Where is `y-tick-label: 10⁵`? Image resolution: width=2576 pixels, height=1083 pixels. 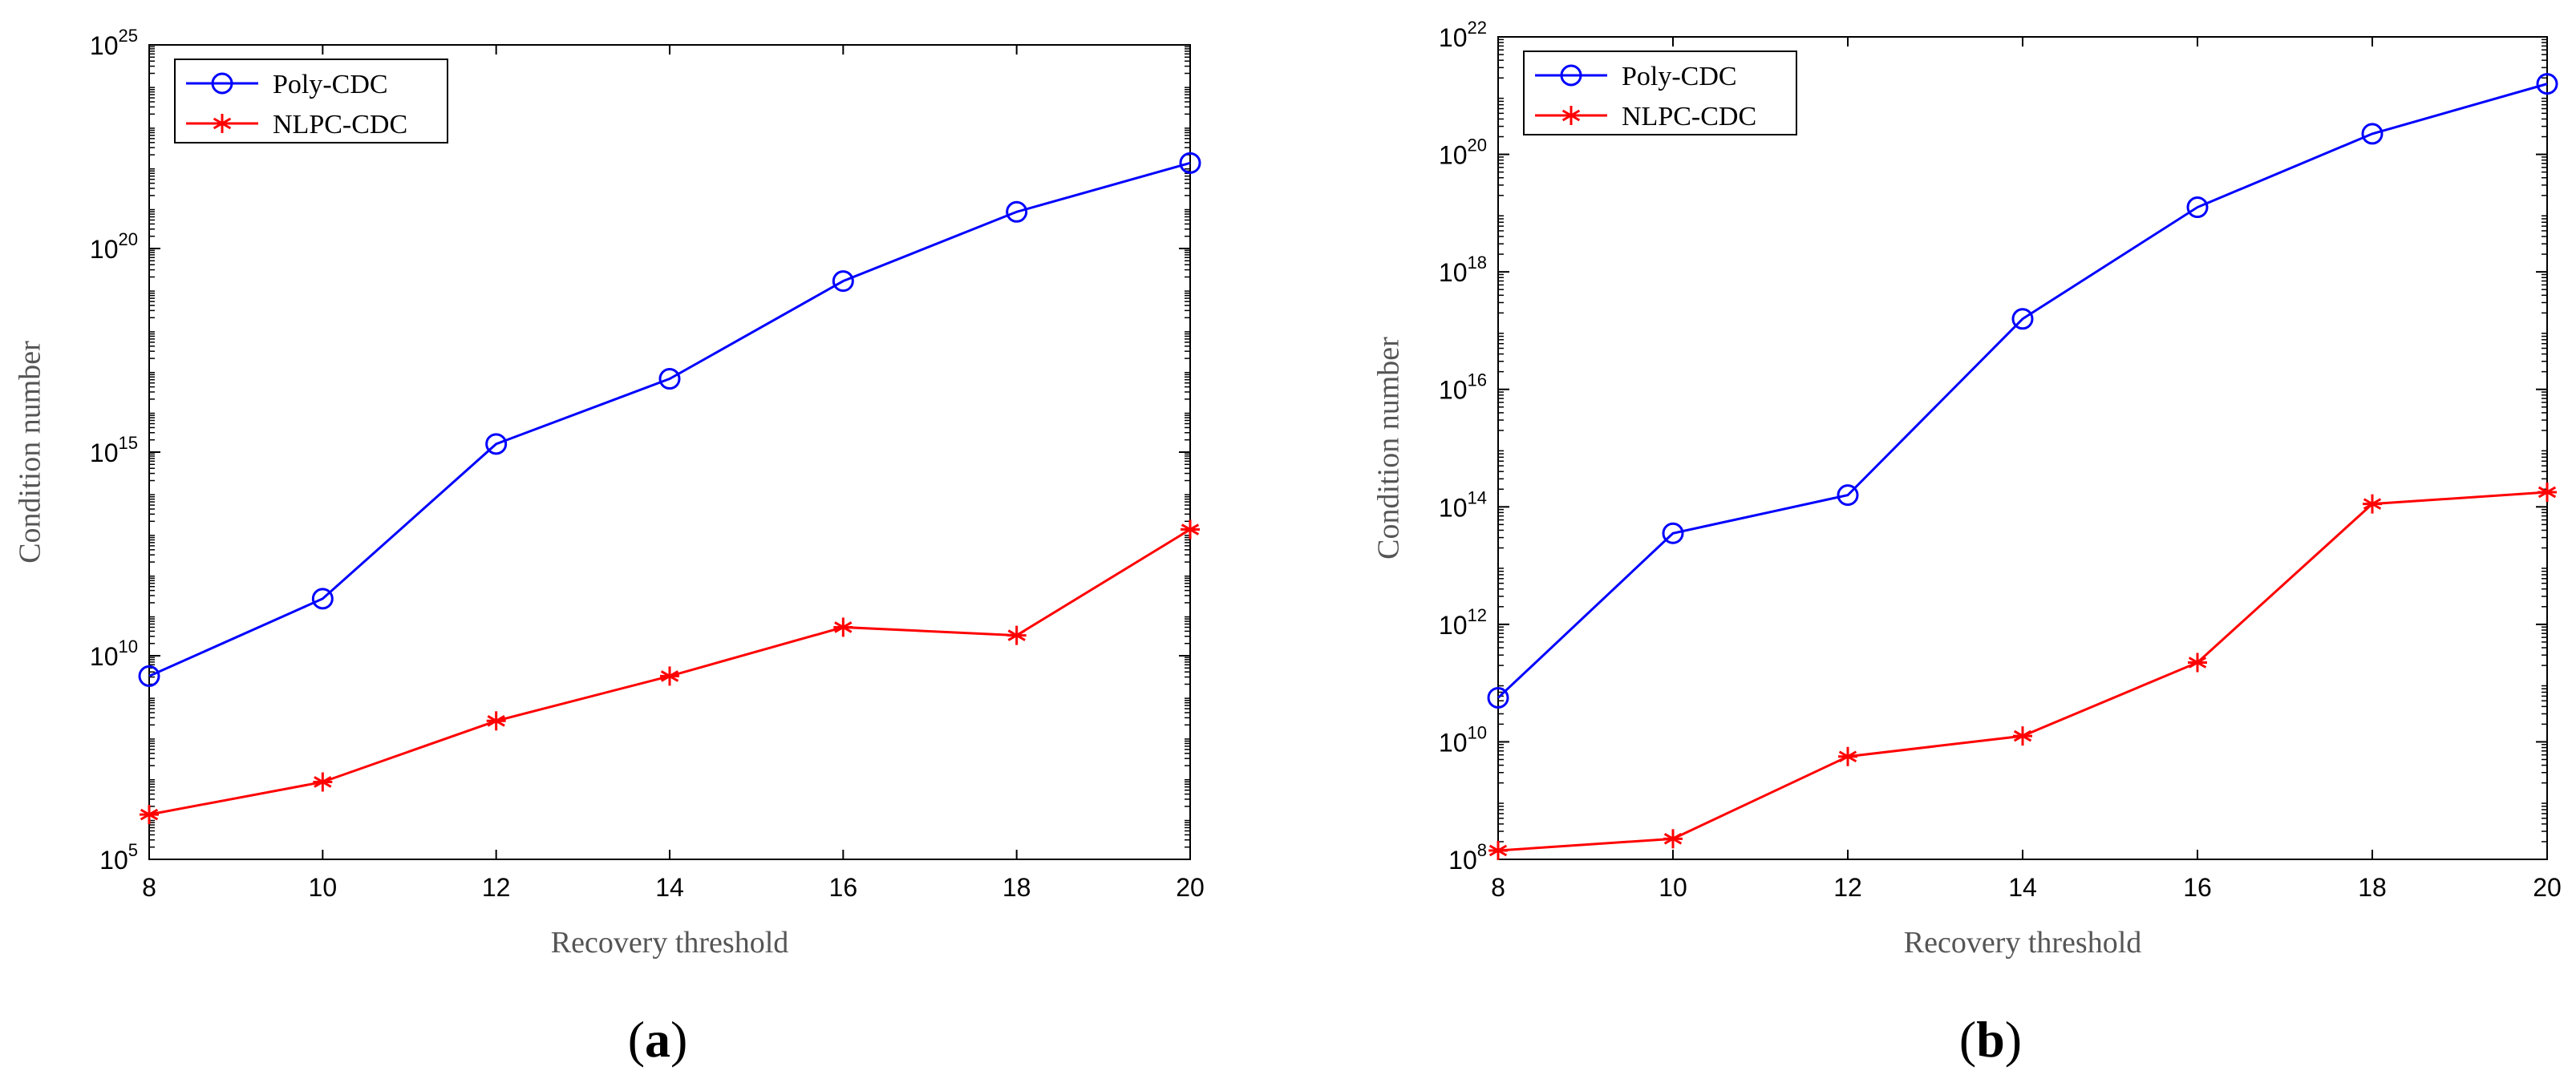
y-tick-label: 10⁵ is located at coordinates (118, 858).